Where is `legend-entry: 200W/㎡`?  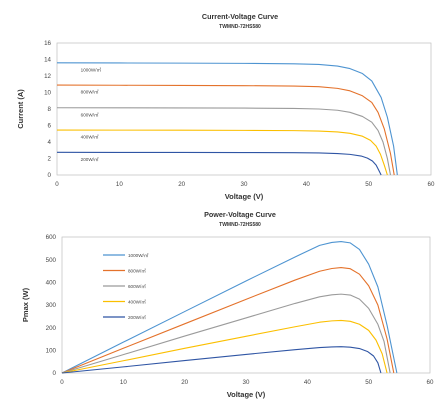
legend-entry: 200W/㎡ is located at coordinates (137, 317).